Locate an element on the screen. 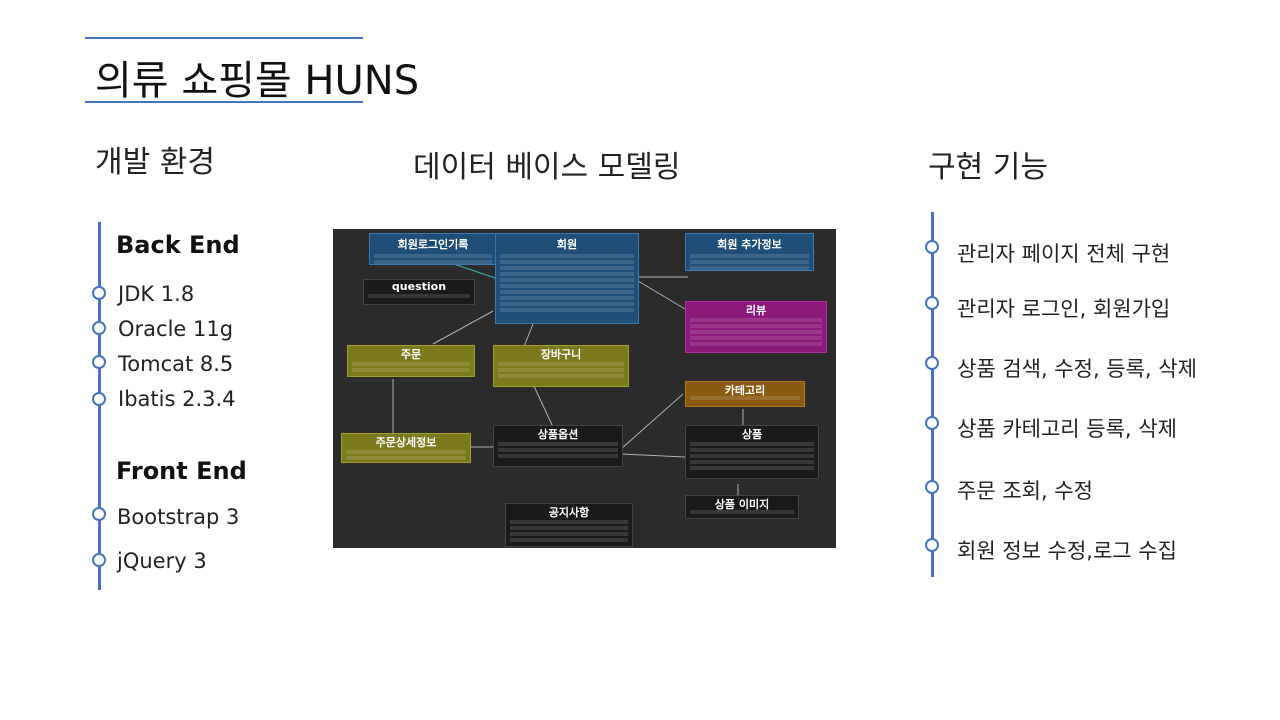  erd-table-title: 주문 is located at coordinates (411, 354).